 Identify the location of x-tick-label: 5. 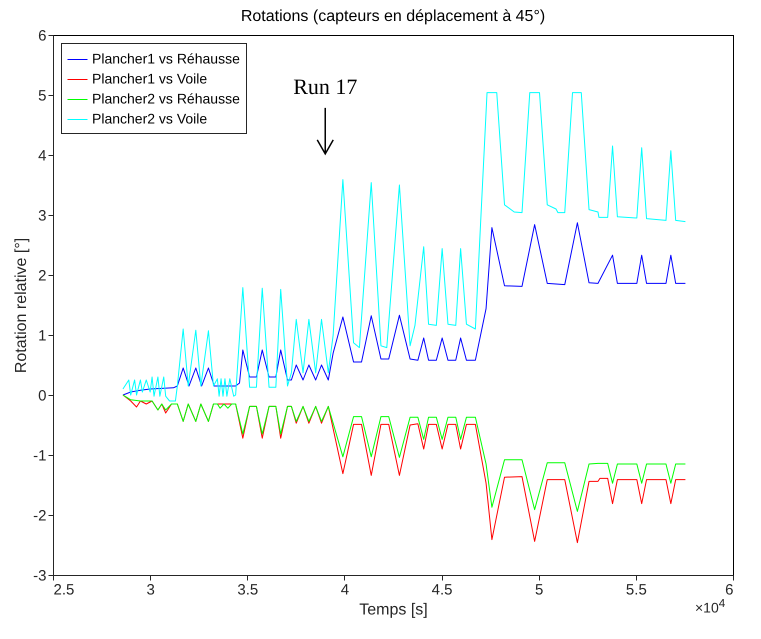
(539, 590).